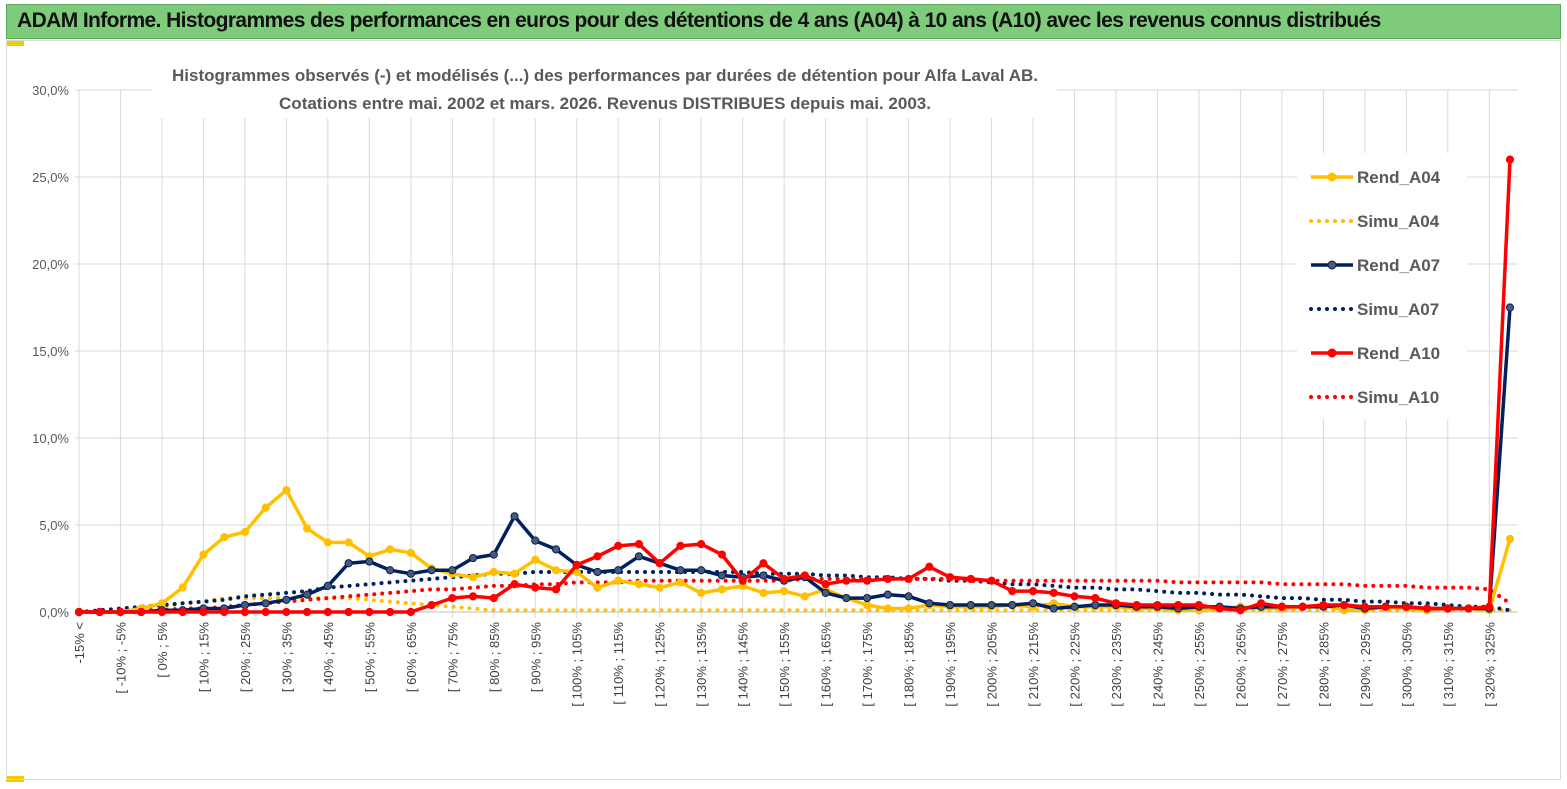  I want to click on x-tick-label: [ 250% ; 255%, so click(1199, 664).